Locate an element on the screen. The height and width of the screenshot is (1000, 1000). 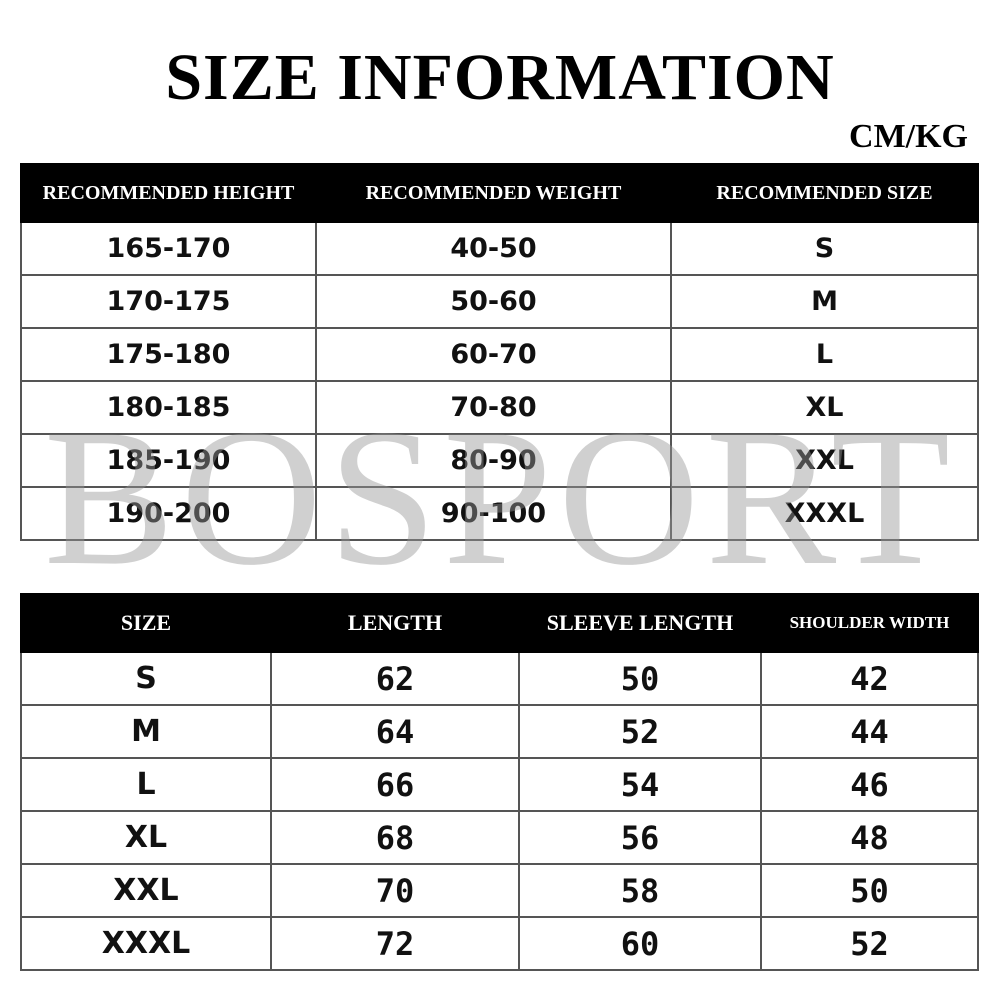
table-row: L 66 54 46 is located at coordinates (499, 784).